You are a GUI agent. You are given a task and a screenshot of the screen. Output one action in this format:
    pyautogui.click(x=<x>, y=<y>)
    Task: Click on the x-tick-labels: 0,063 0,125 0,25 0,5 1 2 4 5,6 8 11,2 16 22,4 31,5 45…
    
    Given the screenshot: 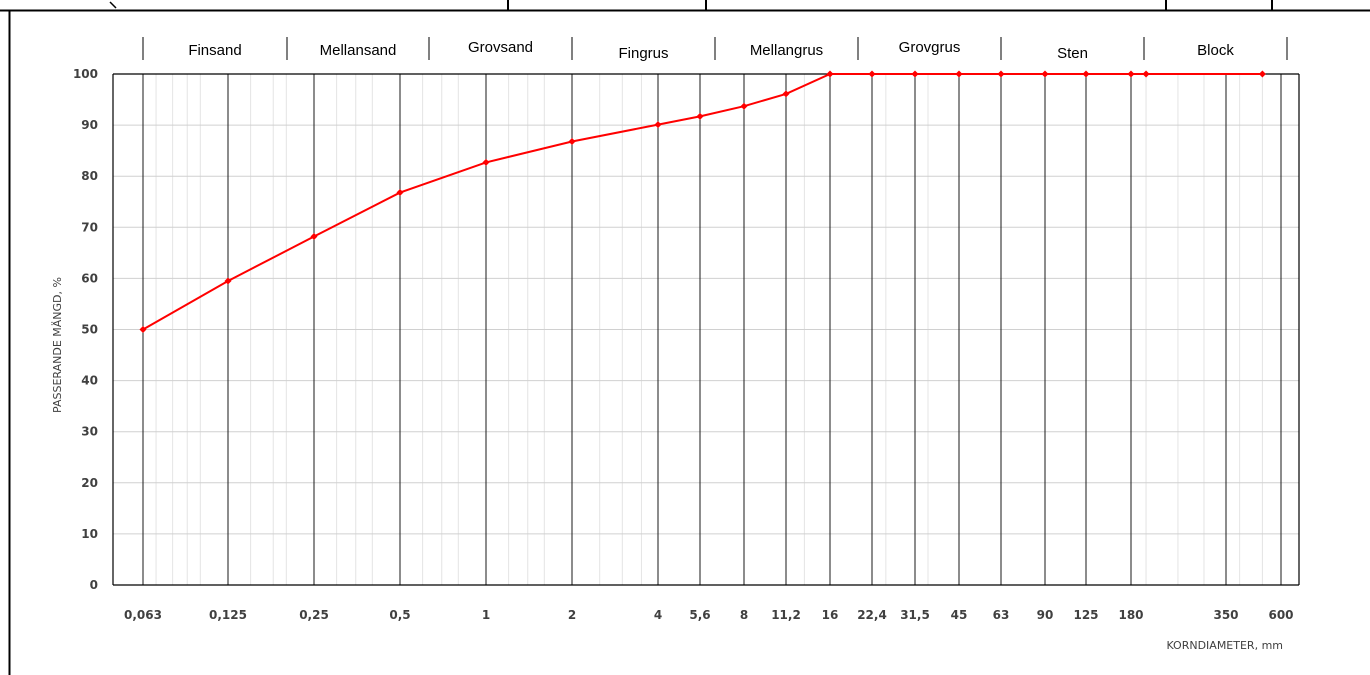 What is the action you would take?
    pyautogui.click(x=709, y=615)
    